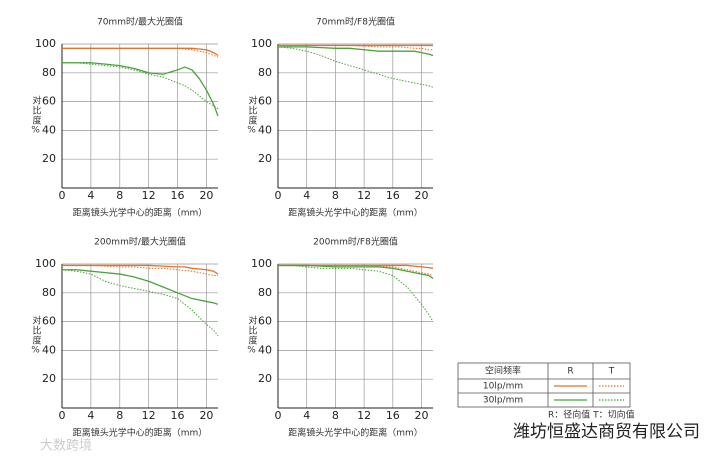  Describe the element at coordinates (606, 432) in the screenshot. I see `watermark-right: 潍坊恒盛达商贸有限公司` at that location.